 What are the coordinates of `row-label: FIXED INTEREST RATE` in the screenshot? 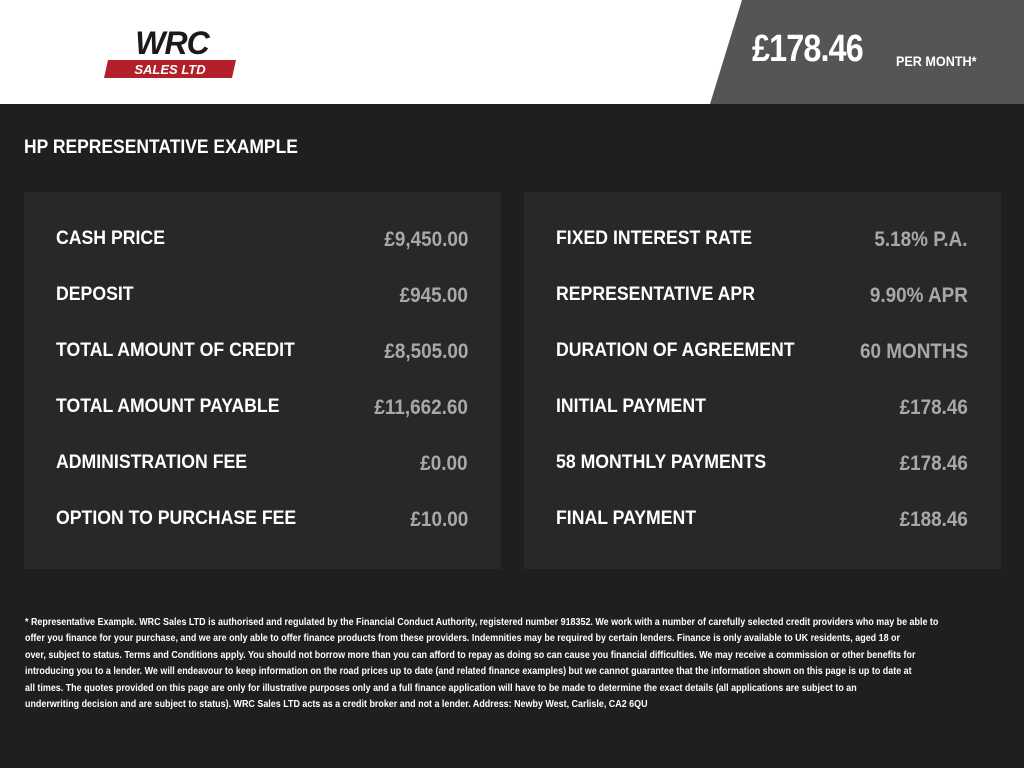 It's located at (654, 238).